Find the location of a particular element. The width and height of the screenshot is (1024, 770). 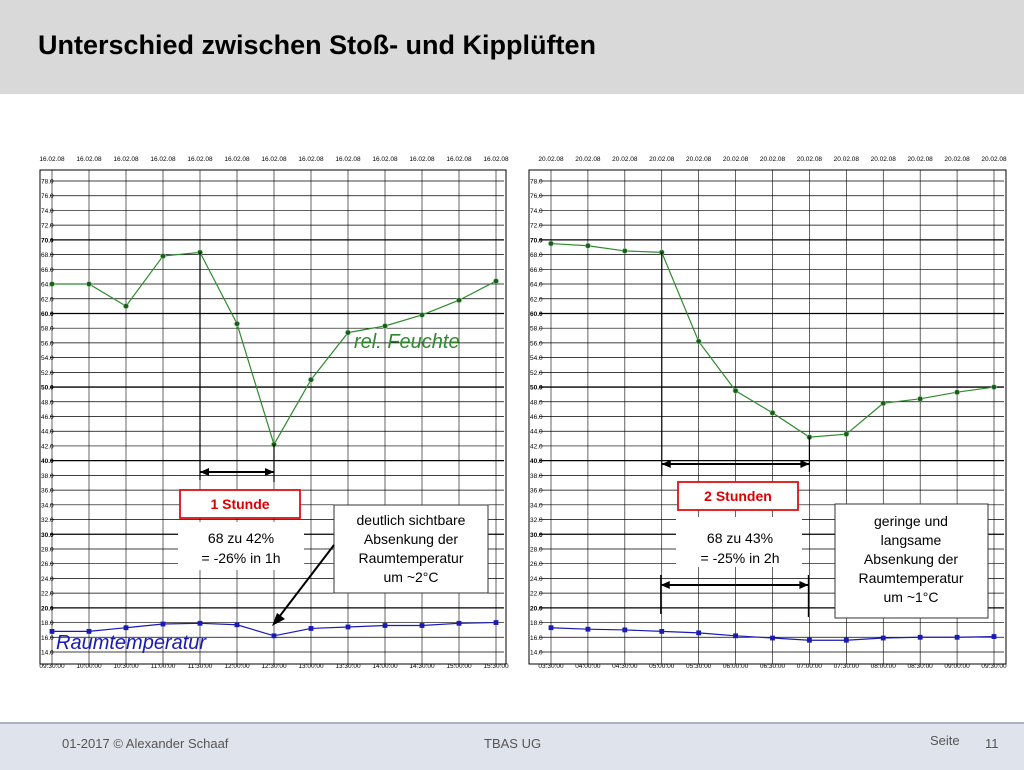

change-line-1: 68 zu 43% is located at coordinates (740, 538).